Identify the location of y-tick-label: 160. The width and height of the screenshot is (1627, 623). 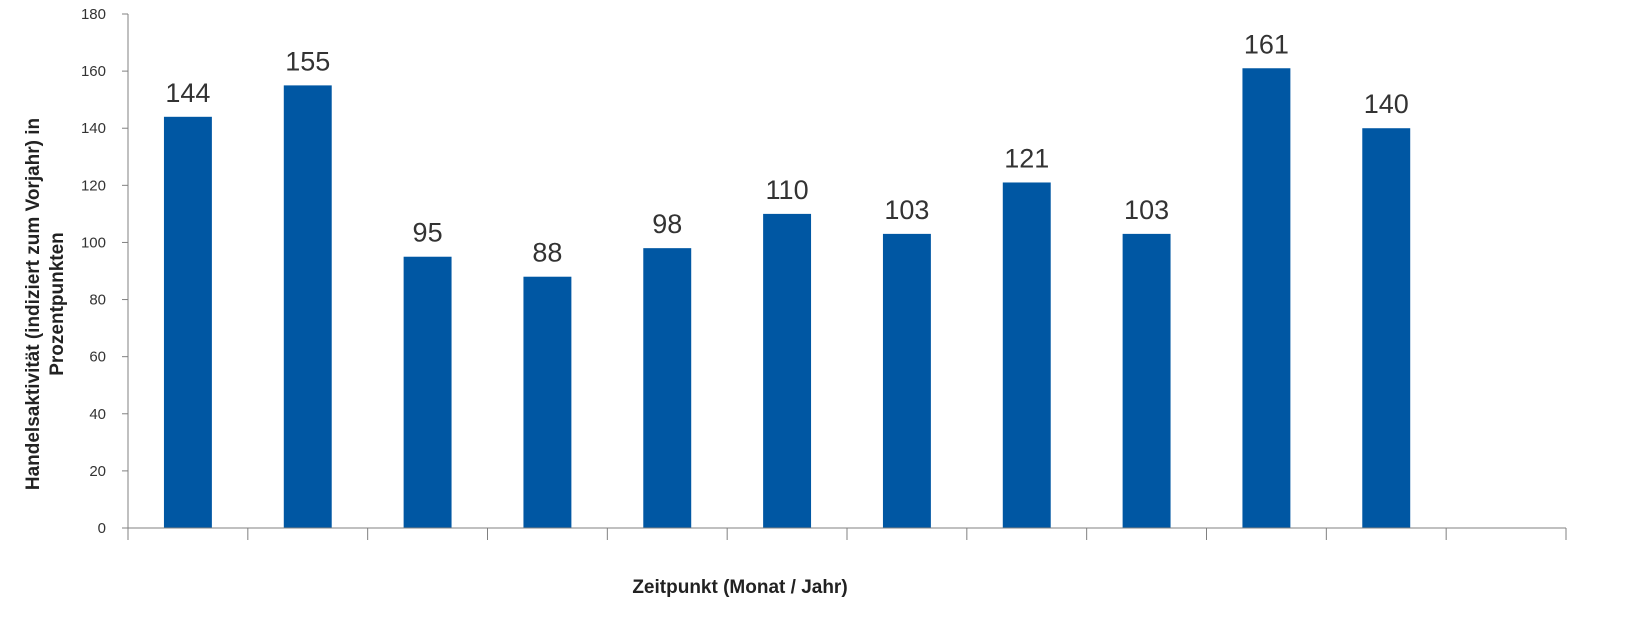
(93, 71).